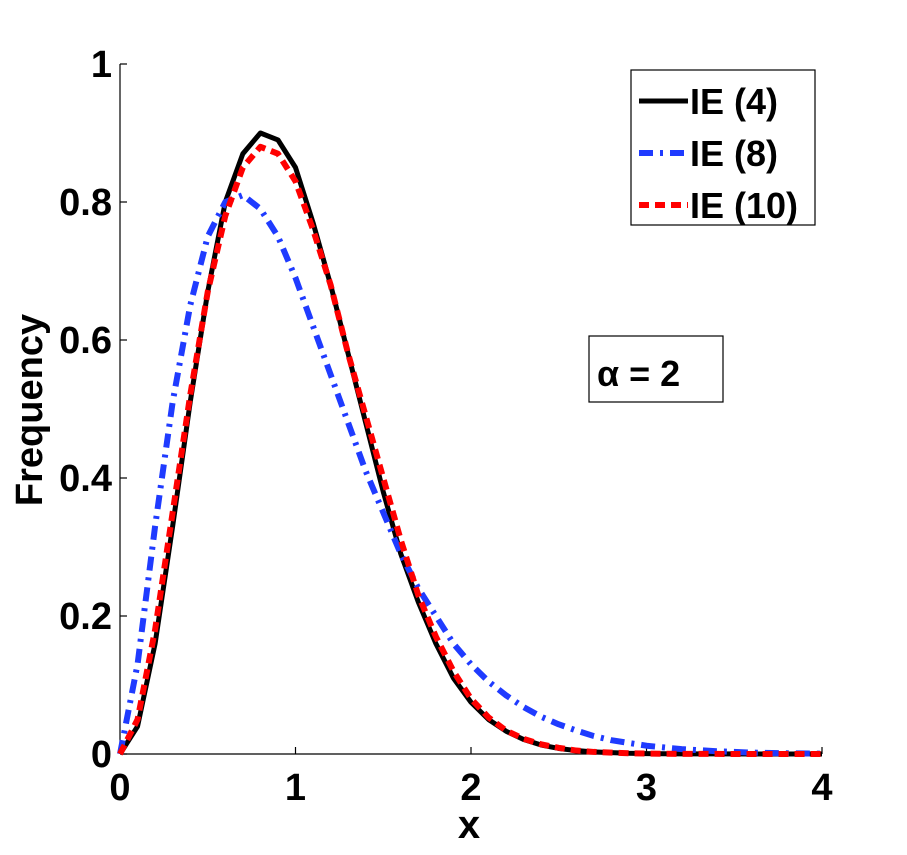  What do you see at coordinates (85, 341) in the screenshot?
I see `y-tick-label: 0.6` at bounding box center [85, 341].